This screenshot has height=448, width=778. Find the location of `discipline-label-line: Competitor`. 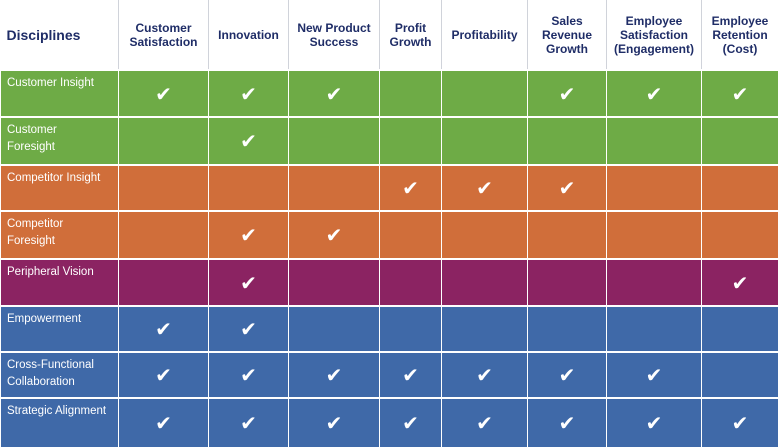

discipline-label-line: Competitor is located at coordinates (35, 224).